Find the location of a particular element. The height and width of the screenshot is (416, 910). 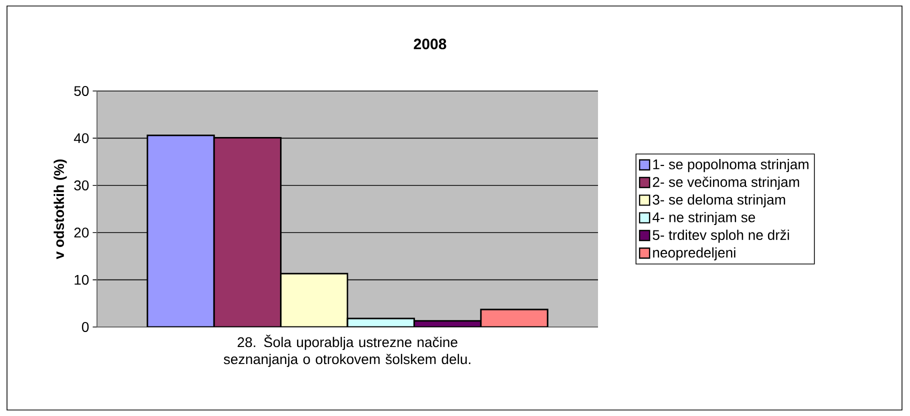

y-tick-label: 40 is located at coordinates (81, 138).